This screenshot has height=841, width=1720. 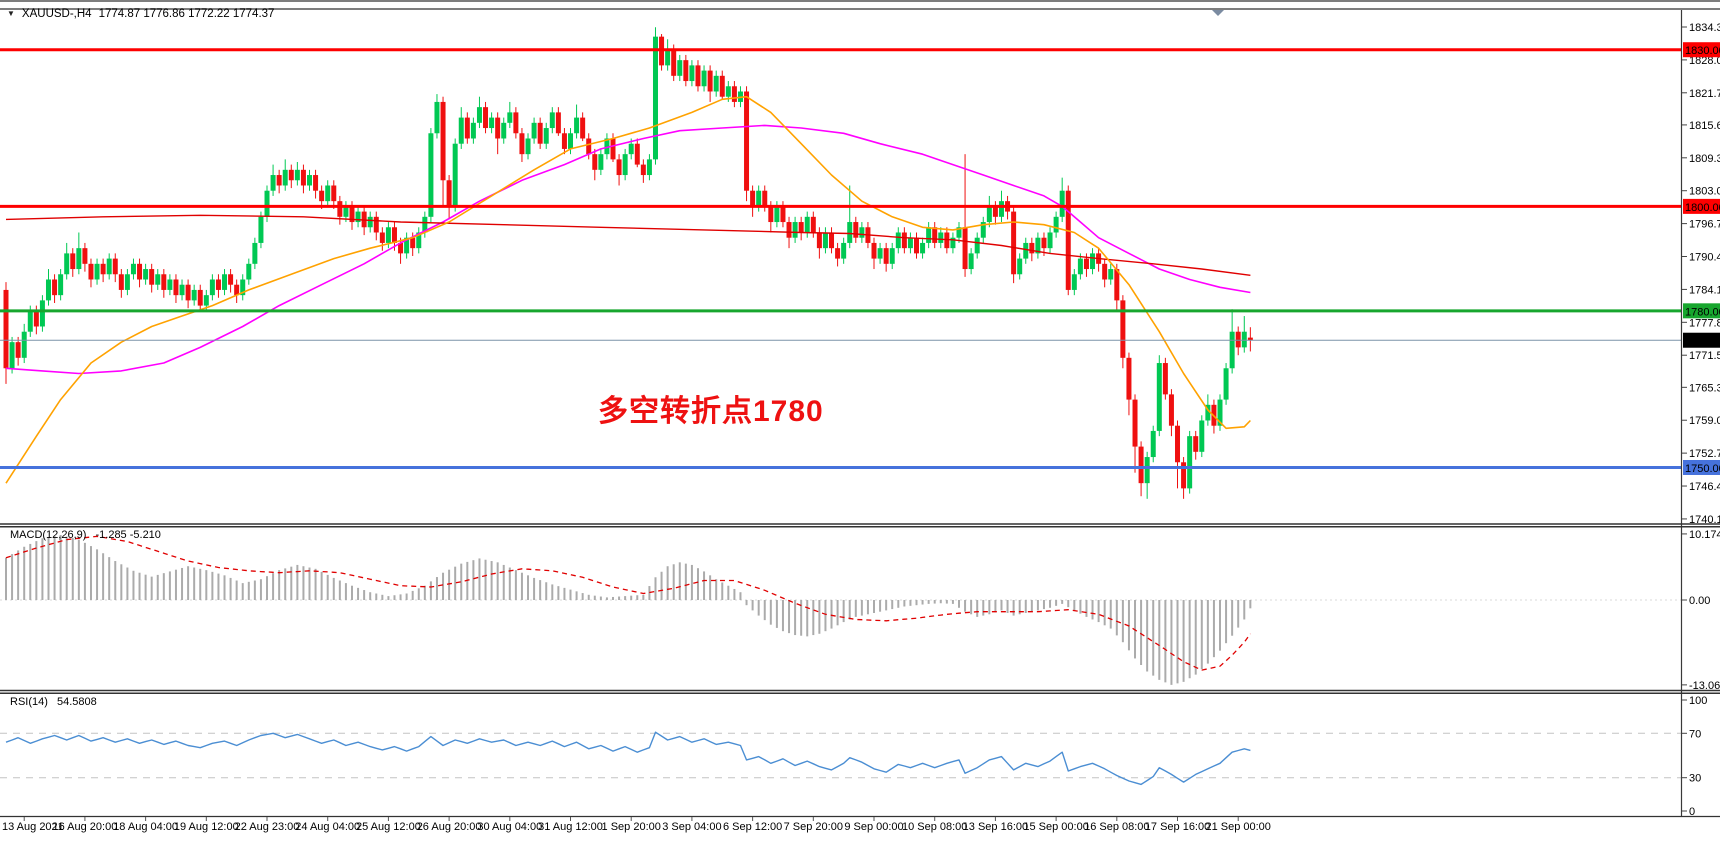 I want to click on price-badge-label: 1774.37, so click(x=1702, y=342).